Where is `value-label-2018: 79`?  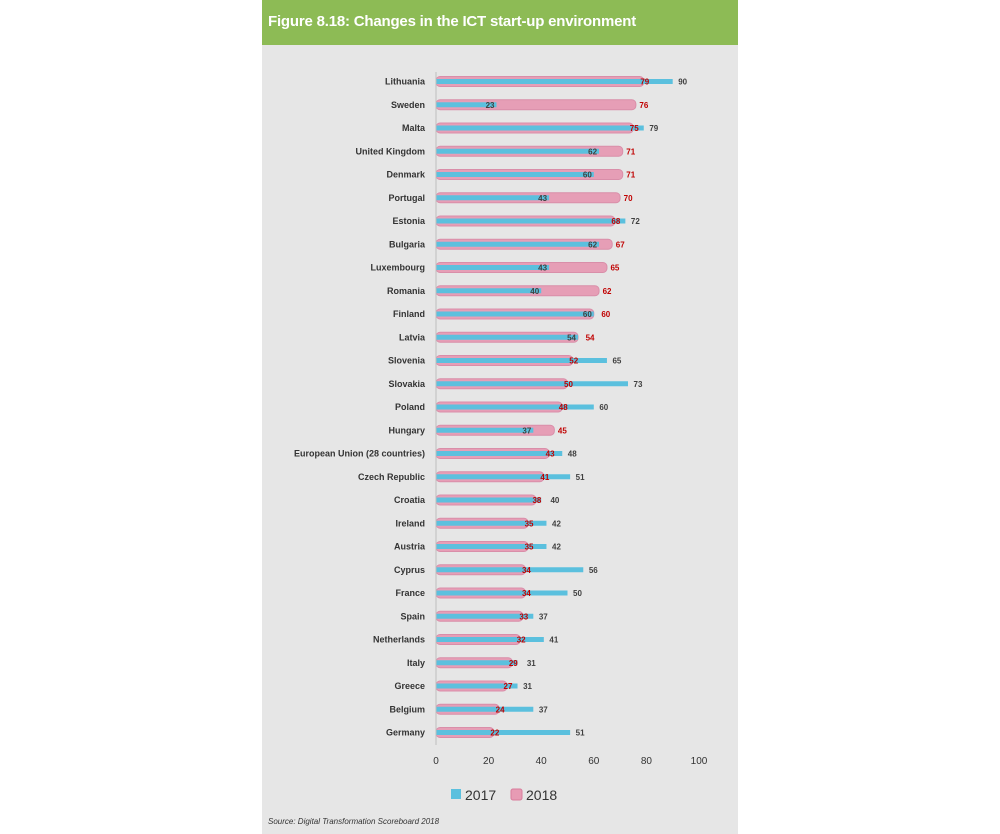
value-label-2018: 79 is located at coordinates (644, 82).